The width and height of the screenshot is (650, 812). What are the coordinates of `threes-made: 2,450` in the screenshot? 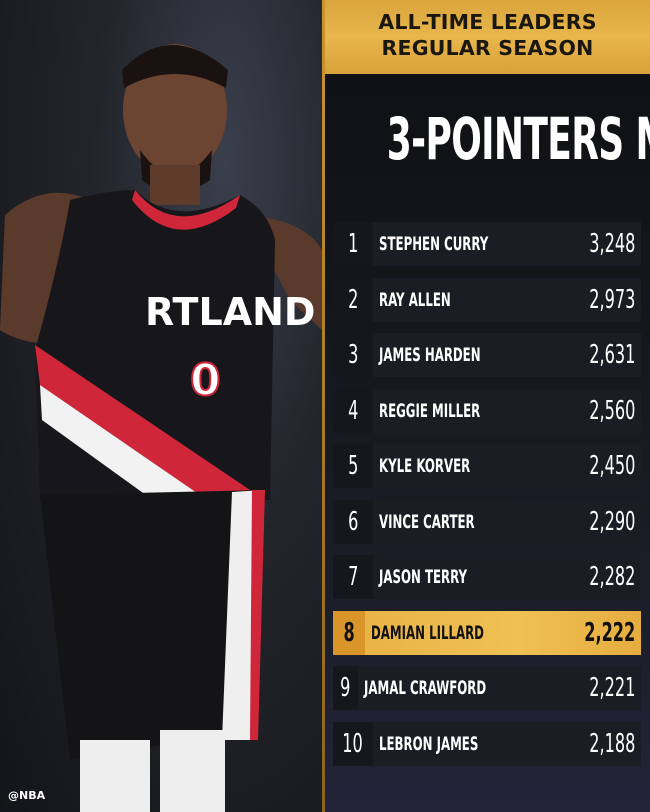 It's located at (611, 466).